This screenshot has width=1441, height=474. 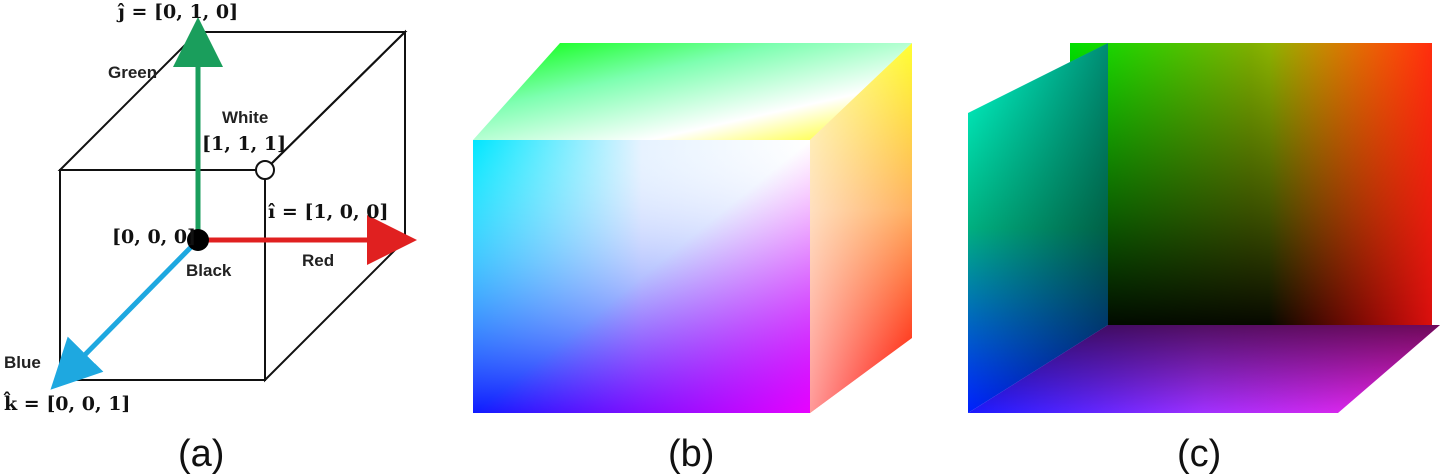 I want to click on green-label: Green, so click(x=132, y=72).